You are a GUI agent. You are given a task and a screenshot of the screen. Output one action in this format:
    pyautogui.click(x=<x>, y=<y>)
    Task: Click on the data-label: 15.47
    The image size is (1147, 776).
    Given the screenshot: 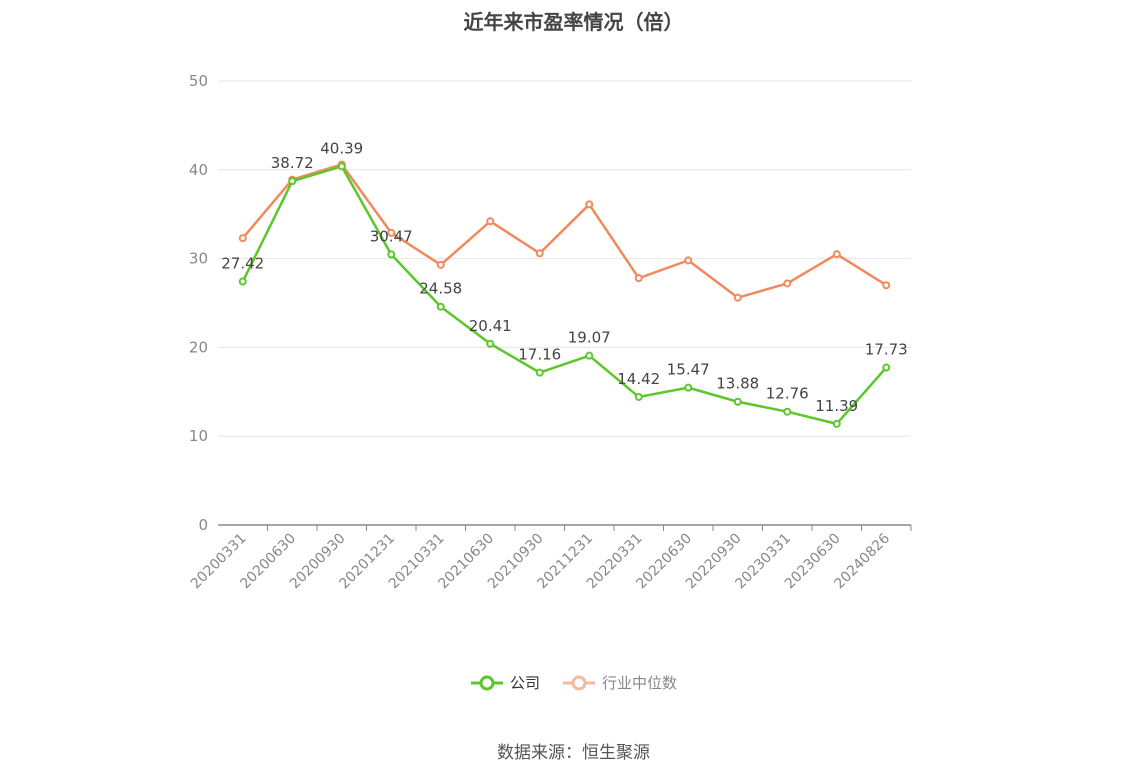 What is the action you would take?
    pyautogui.click(x=688, y=370)
    